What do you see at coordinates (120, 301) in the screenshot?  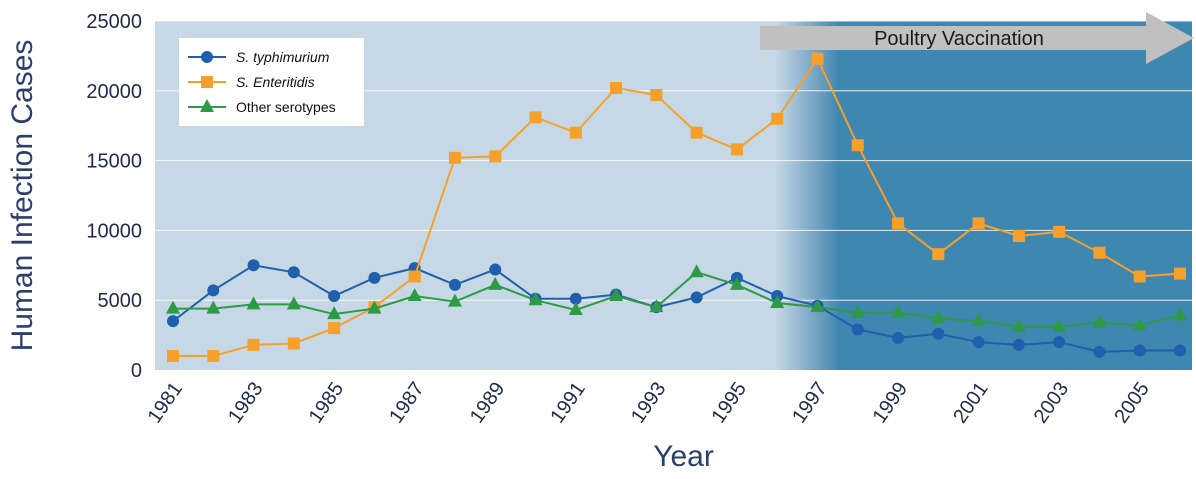 I see `y-tick-label: 5000` at bounding box center [120, 301].